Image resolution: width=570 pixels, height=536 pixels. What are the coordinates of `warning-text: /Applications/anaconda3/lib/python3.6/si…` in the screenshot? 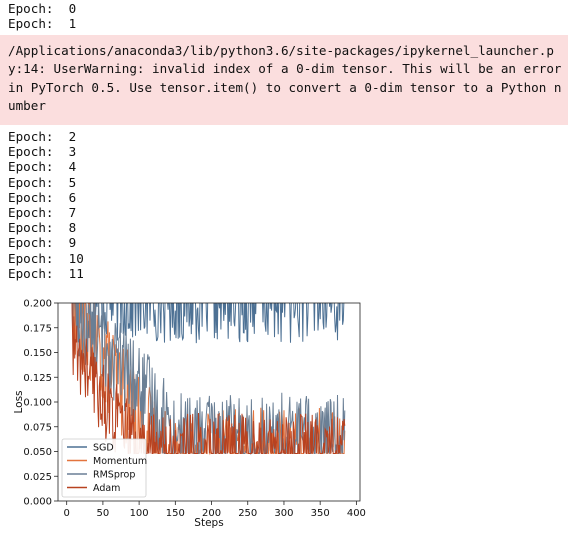 It's located at (285, 78).